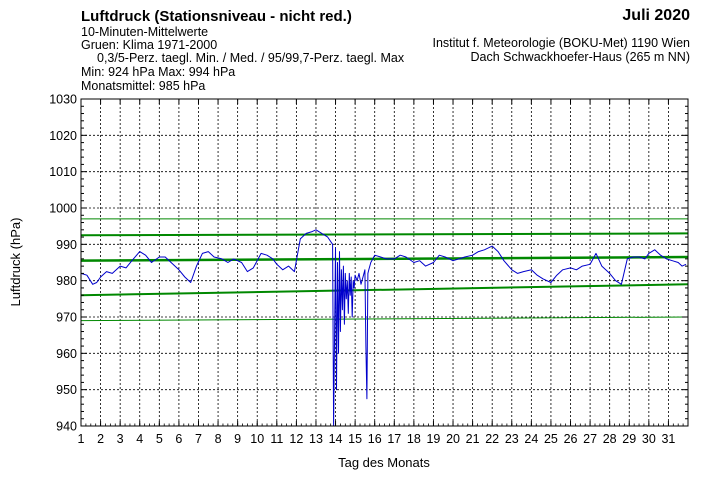 The image size is (702, 478). Describe the element at coordinates (512, 439) in the screenshot. I see `x-tick-label: 23` at that location.